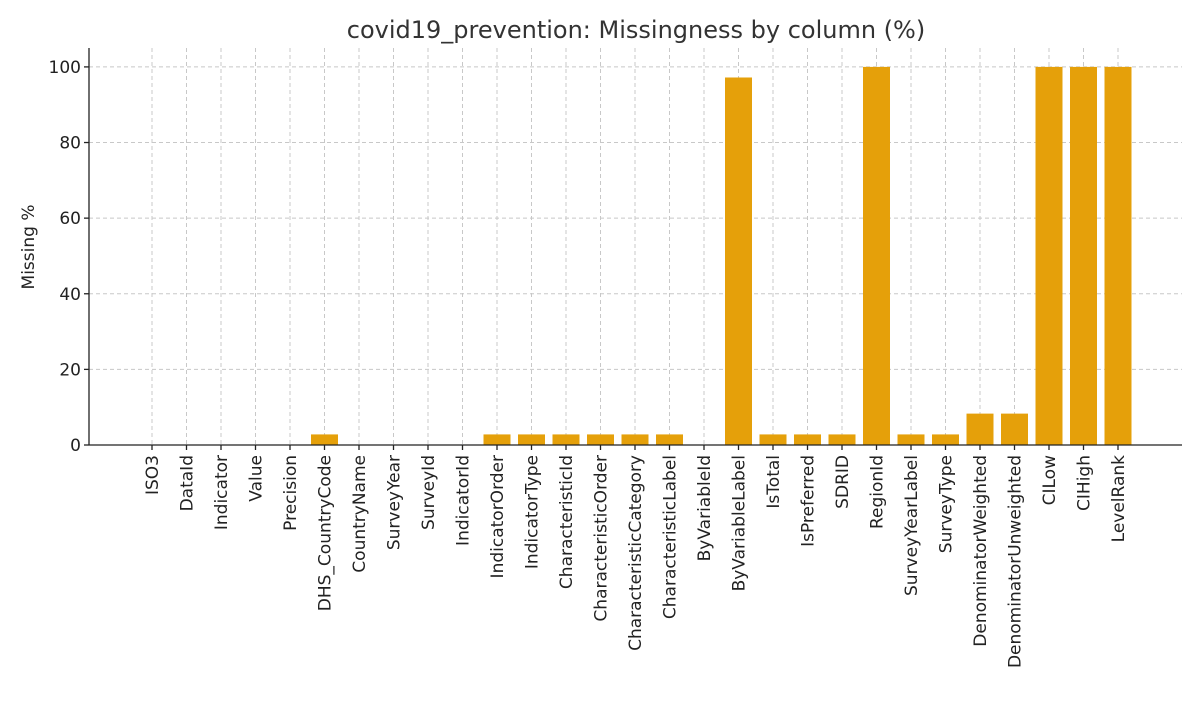 This screenshot has height=720, width=1200. What do you see at coordinates (773, 439) in the screenshot?
I see `bar-IsTotal` at bounding box center [773, 439].